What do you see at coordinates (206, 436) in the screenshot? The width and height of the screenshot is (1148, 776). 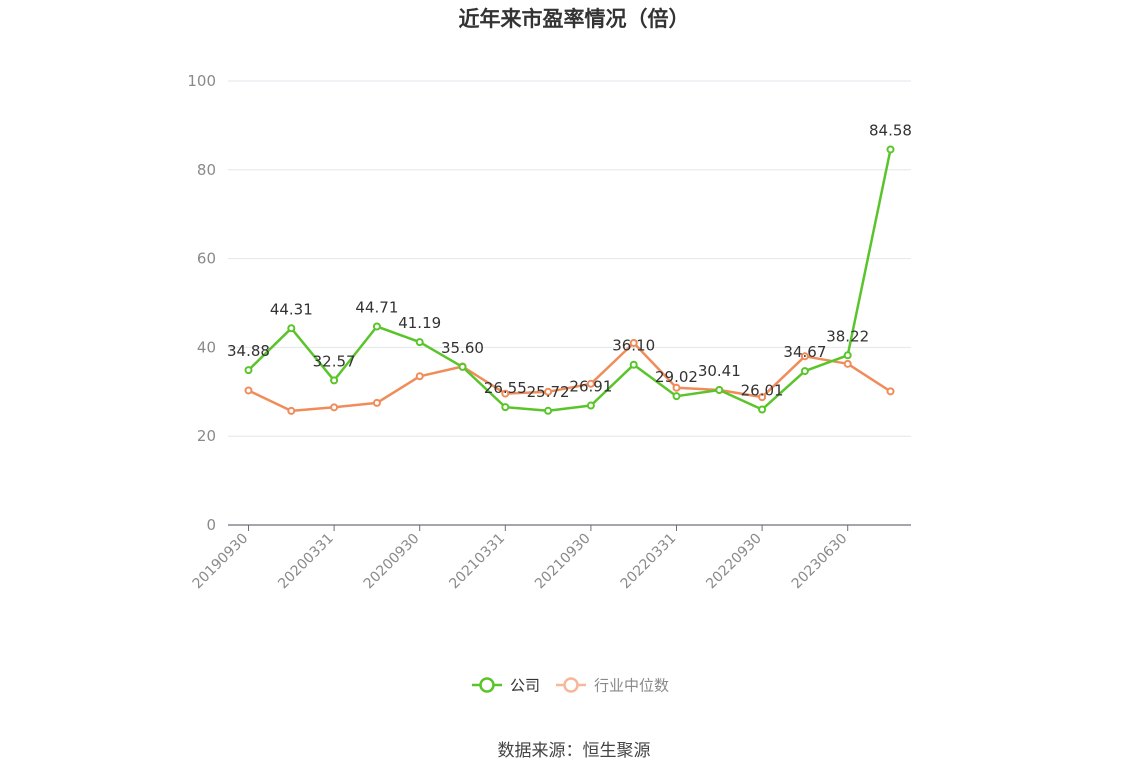 I see `y-tick-label: 20` at bounding box center [206, 436].